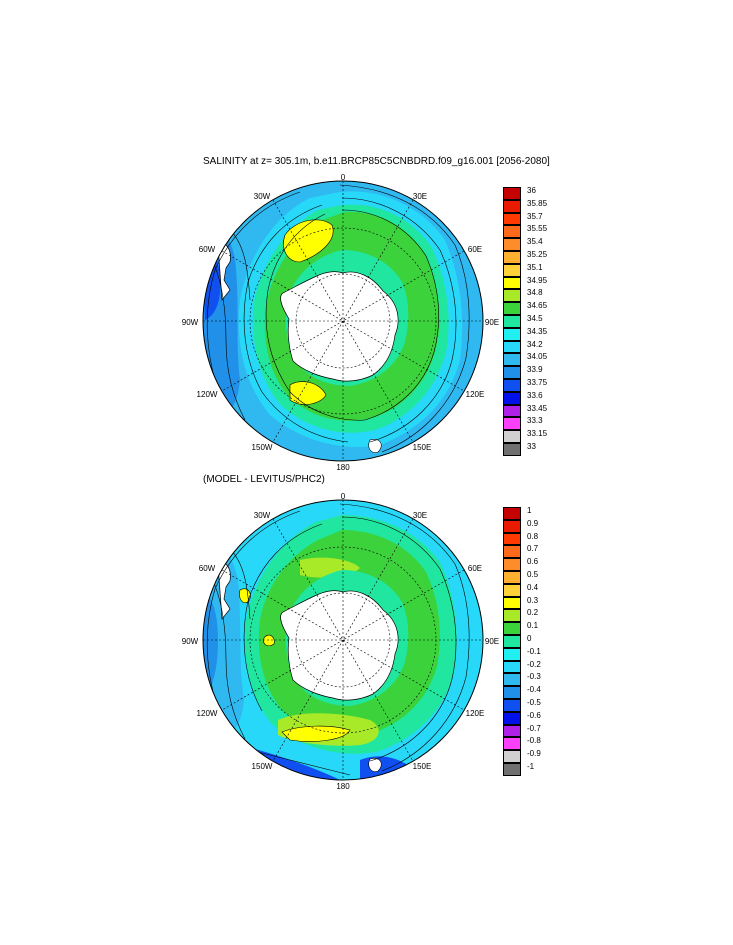  What do you see at coordinates (537, 408) in the screenshot?
I see `colorbar-label: 33.45` at bounding box center [537, 408].